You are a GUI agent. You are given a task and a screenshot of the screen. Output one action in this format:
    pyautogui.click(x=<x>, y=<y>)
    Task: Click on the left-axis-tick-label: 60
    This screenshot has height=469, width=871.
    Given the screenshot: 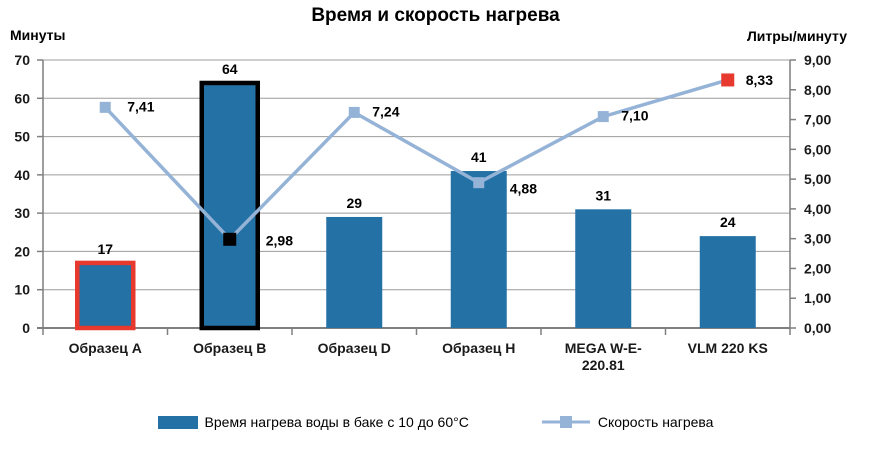 What is the action you would take?
    pyautogui.click(x=22, y=98)
    